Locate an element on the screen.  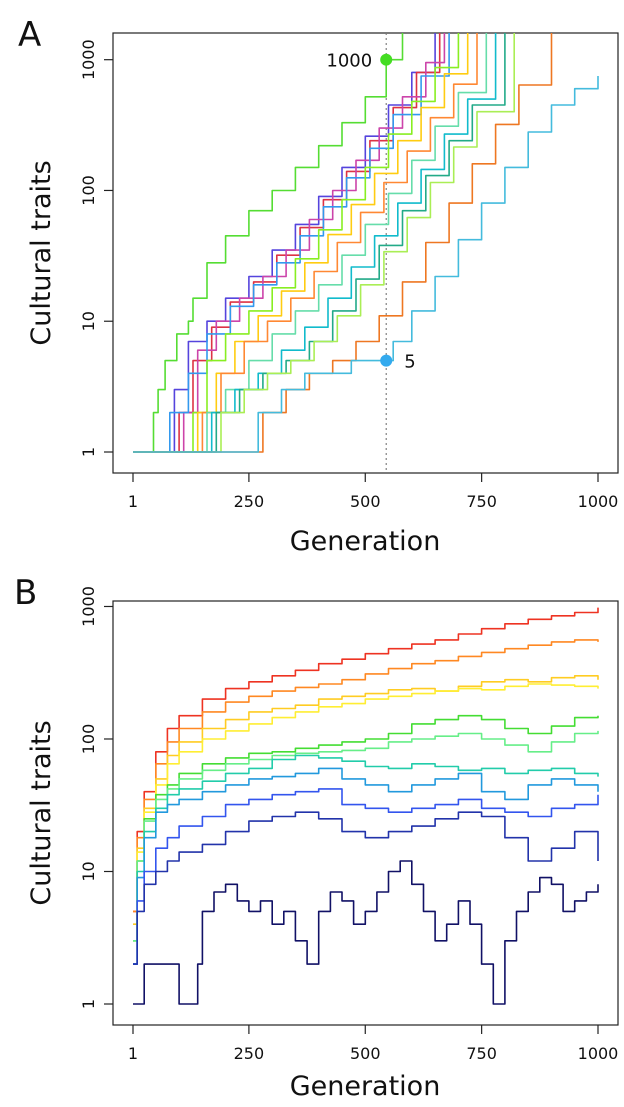
panel-b-letter: B is located at coordinates (25, 593).